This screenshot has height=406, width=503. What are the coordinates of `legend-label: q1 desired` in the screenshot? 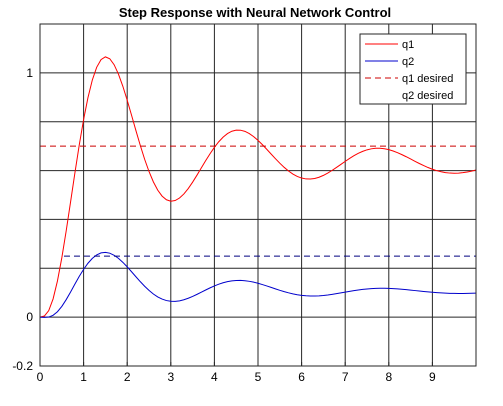 It's located at (427, 79).